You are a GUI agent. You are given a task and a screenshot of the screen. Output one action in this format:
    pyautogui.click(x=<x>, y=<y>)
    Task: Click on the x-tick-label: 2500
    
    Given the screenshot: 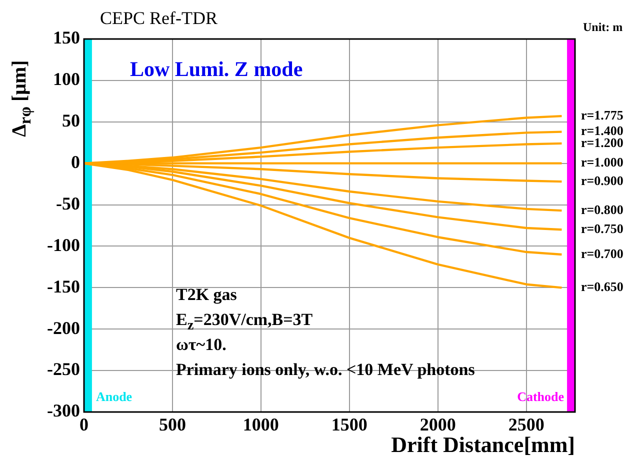 What is the action you would take?
    pyautogui.click(x=526, y=424)
    